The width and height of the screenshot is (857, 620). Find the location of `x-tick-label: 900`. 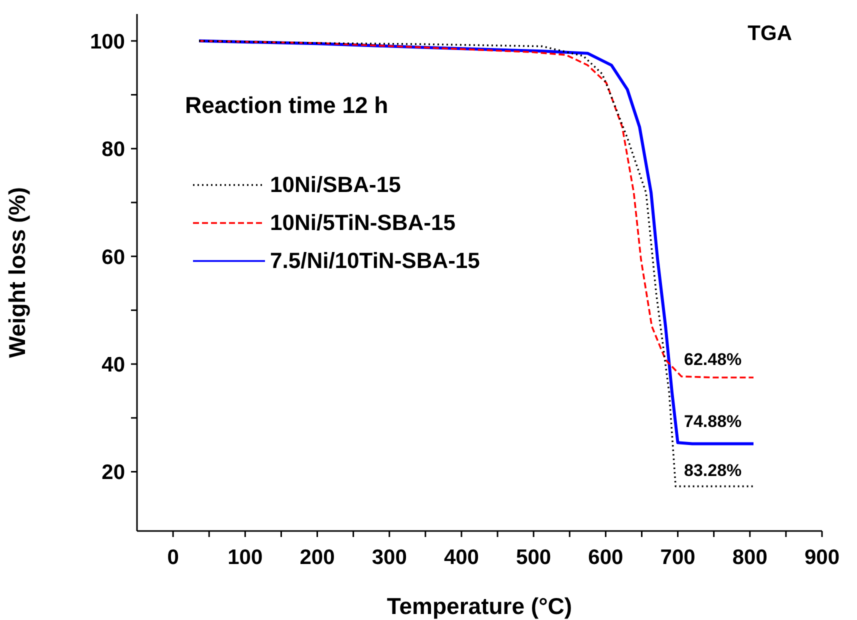

x-tick-label: 900 is located at coordinates (822, 557).